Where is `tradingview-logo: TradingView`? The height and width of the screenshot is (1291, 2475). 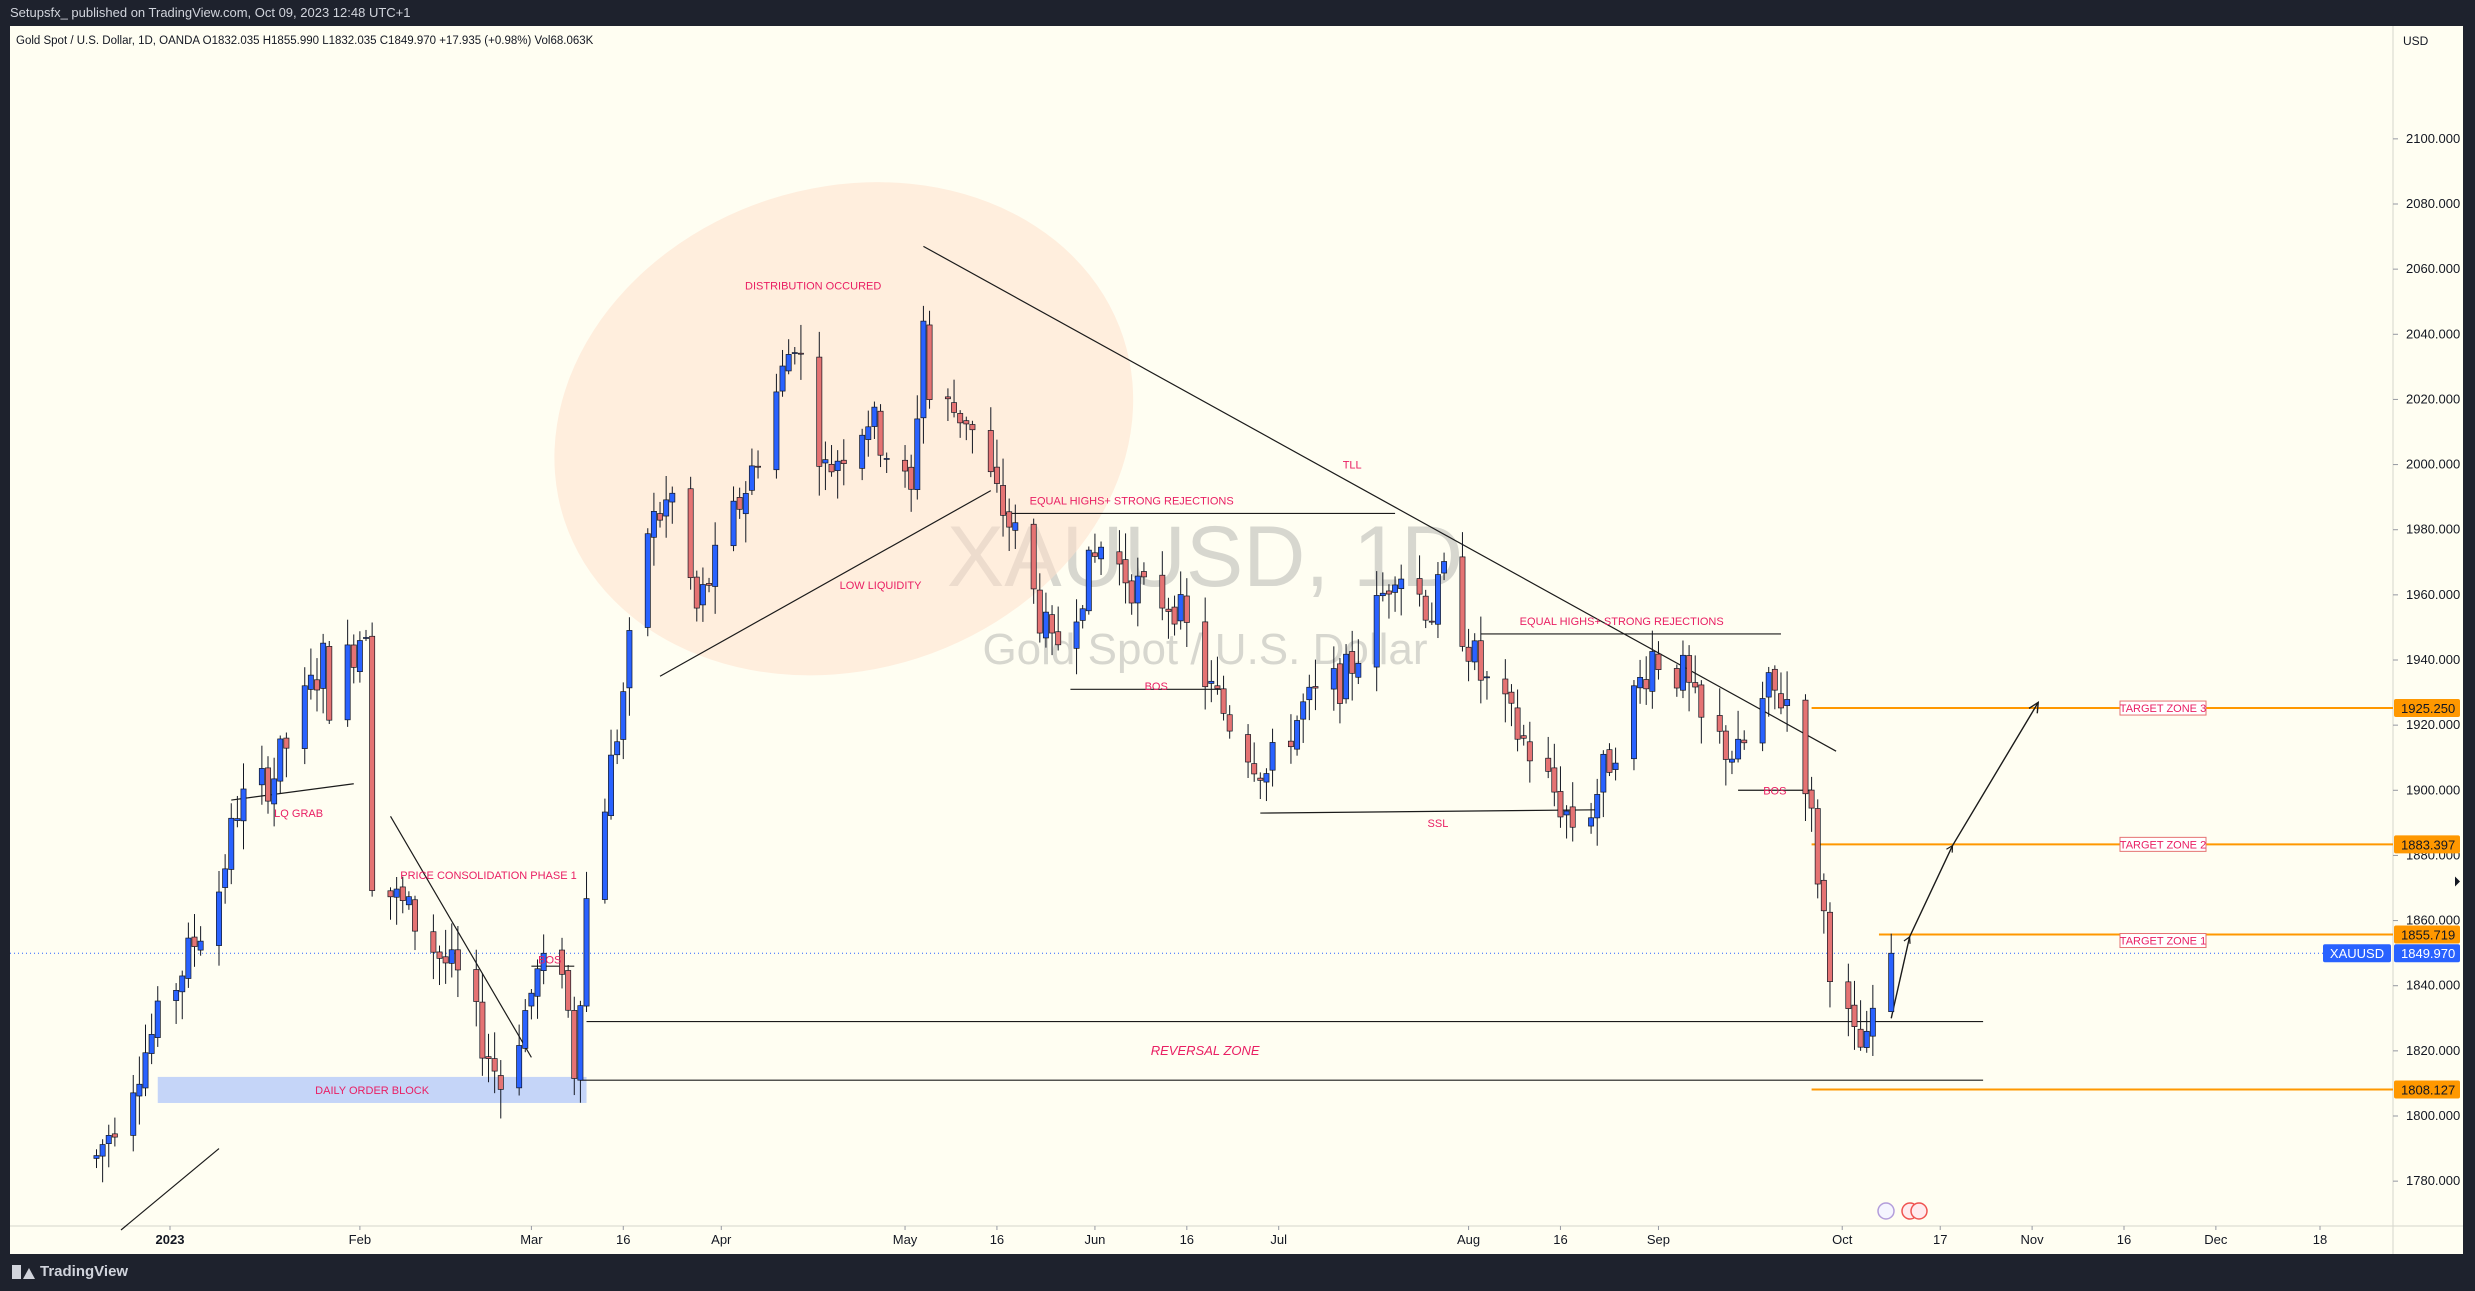 tradingview-logo: TradingView is located at coordinates (70, 1271).